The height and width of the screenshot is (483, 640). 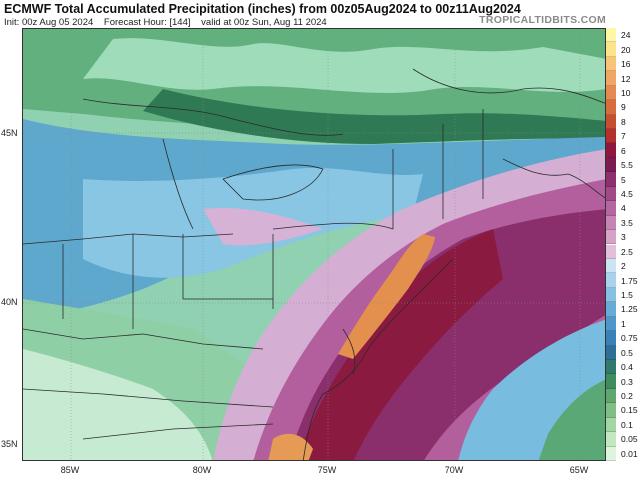 What do you see at coordinates (202, 470) in the screenshot?
I see `lon-label-80w: 80W` at bounding box center [202, 470].